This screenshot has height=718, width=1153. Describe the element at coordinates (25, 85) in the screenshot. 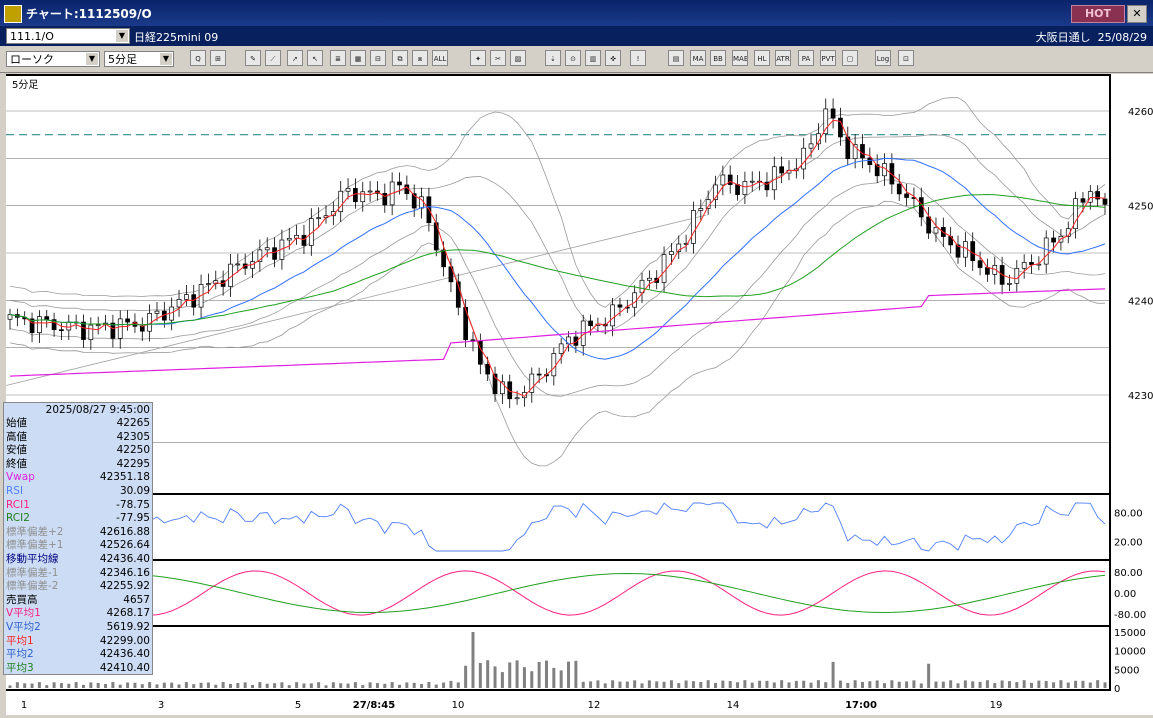

I see `interval-label: 5分足` at that location.